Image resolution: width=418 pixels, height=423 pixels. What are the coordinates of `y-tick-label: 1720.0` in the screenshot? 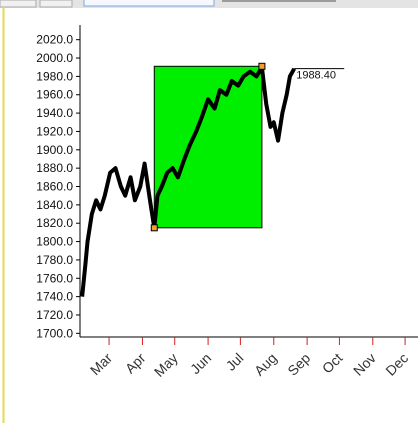 It's located at (54, 315).